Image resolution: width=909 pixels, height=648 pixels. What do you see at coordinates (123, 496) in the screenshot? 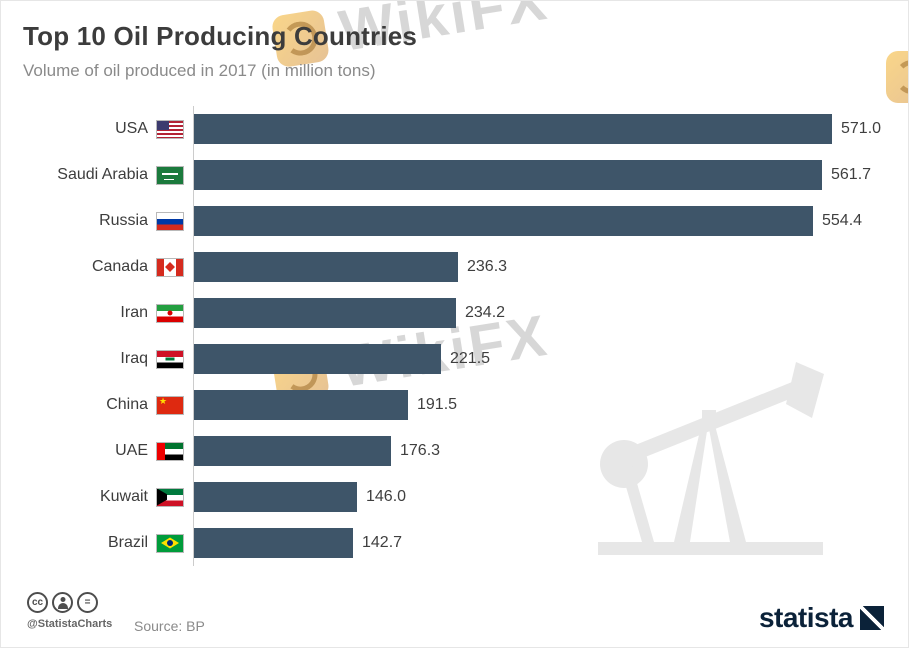
I see `country-label: Kuwait` at bounding box center [123, 496].